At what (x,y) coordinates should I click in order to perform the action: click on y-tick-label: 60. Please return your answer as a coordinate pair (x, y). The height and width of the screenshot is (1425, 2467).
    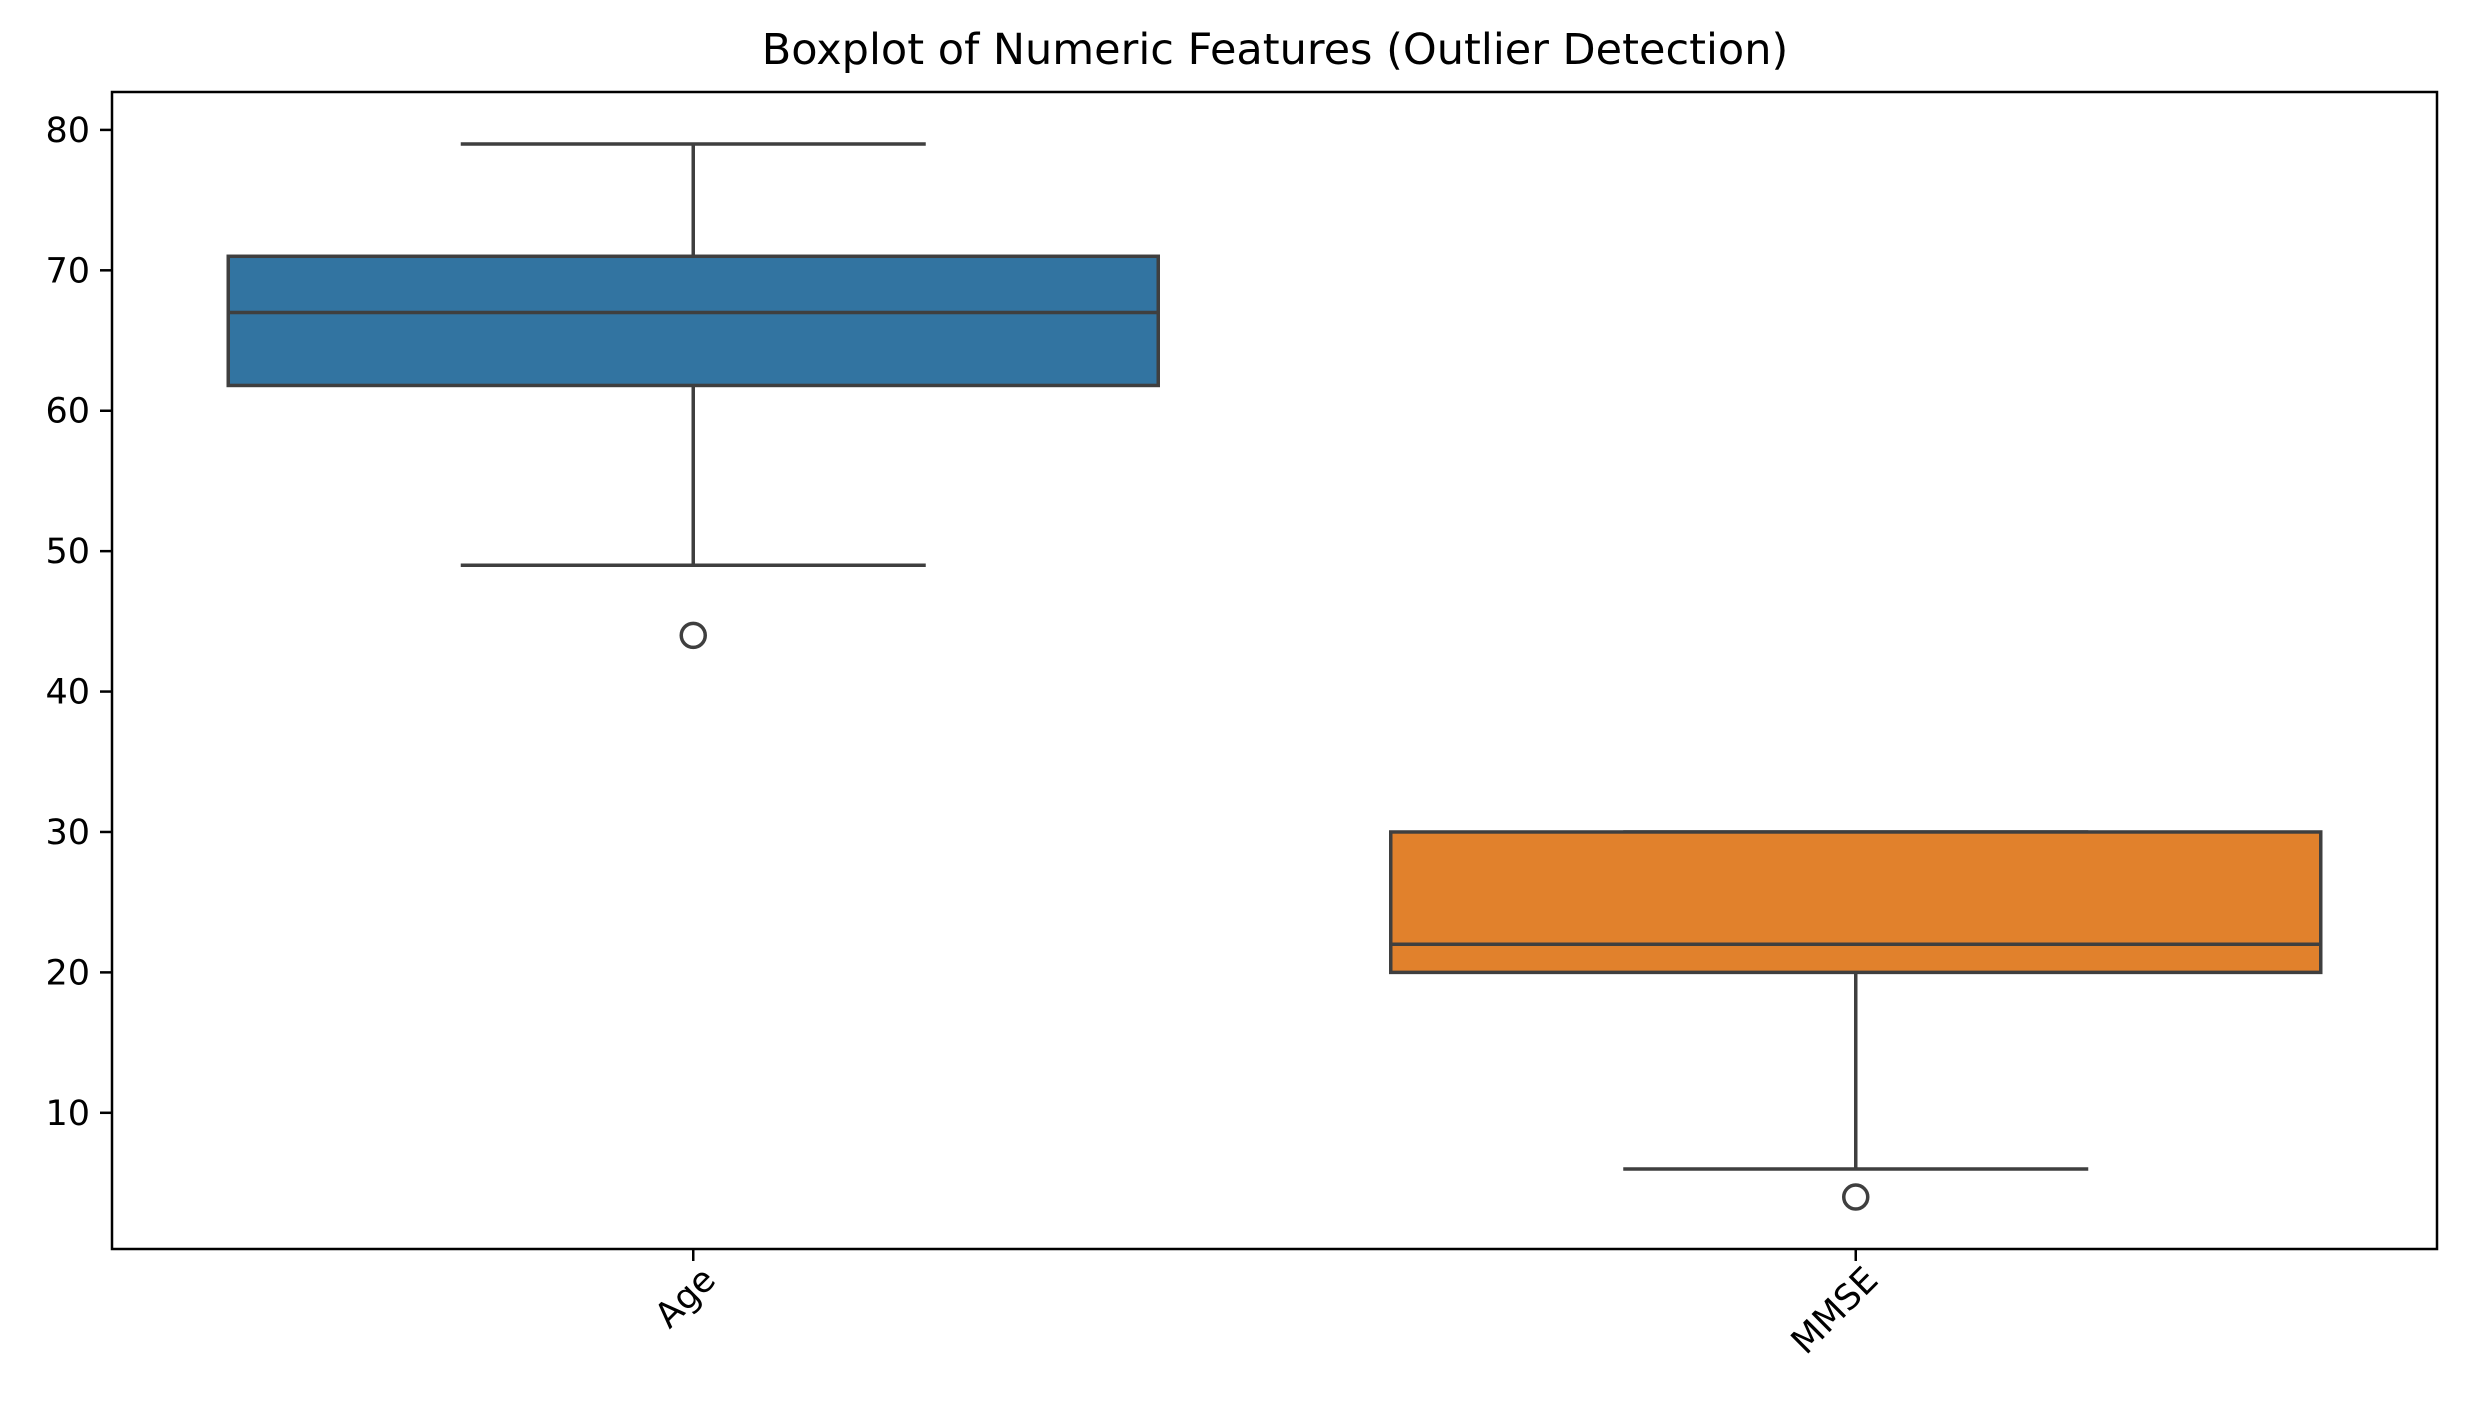
    Looking at the image, I should click on (67, 412).